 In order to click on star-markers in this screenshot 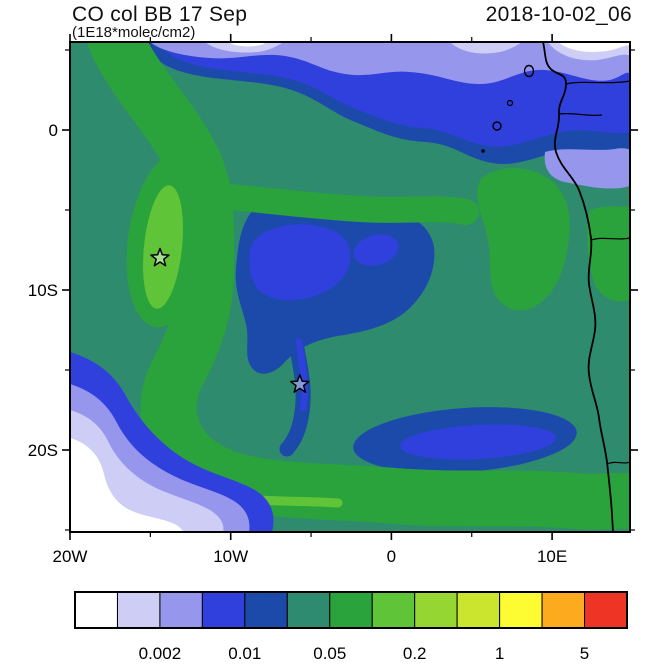, I will do `click(230, 320)`.